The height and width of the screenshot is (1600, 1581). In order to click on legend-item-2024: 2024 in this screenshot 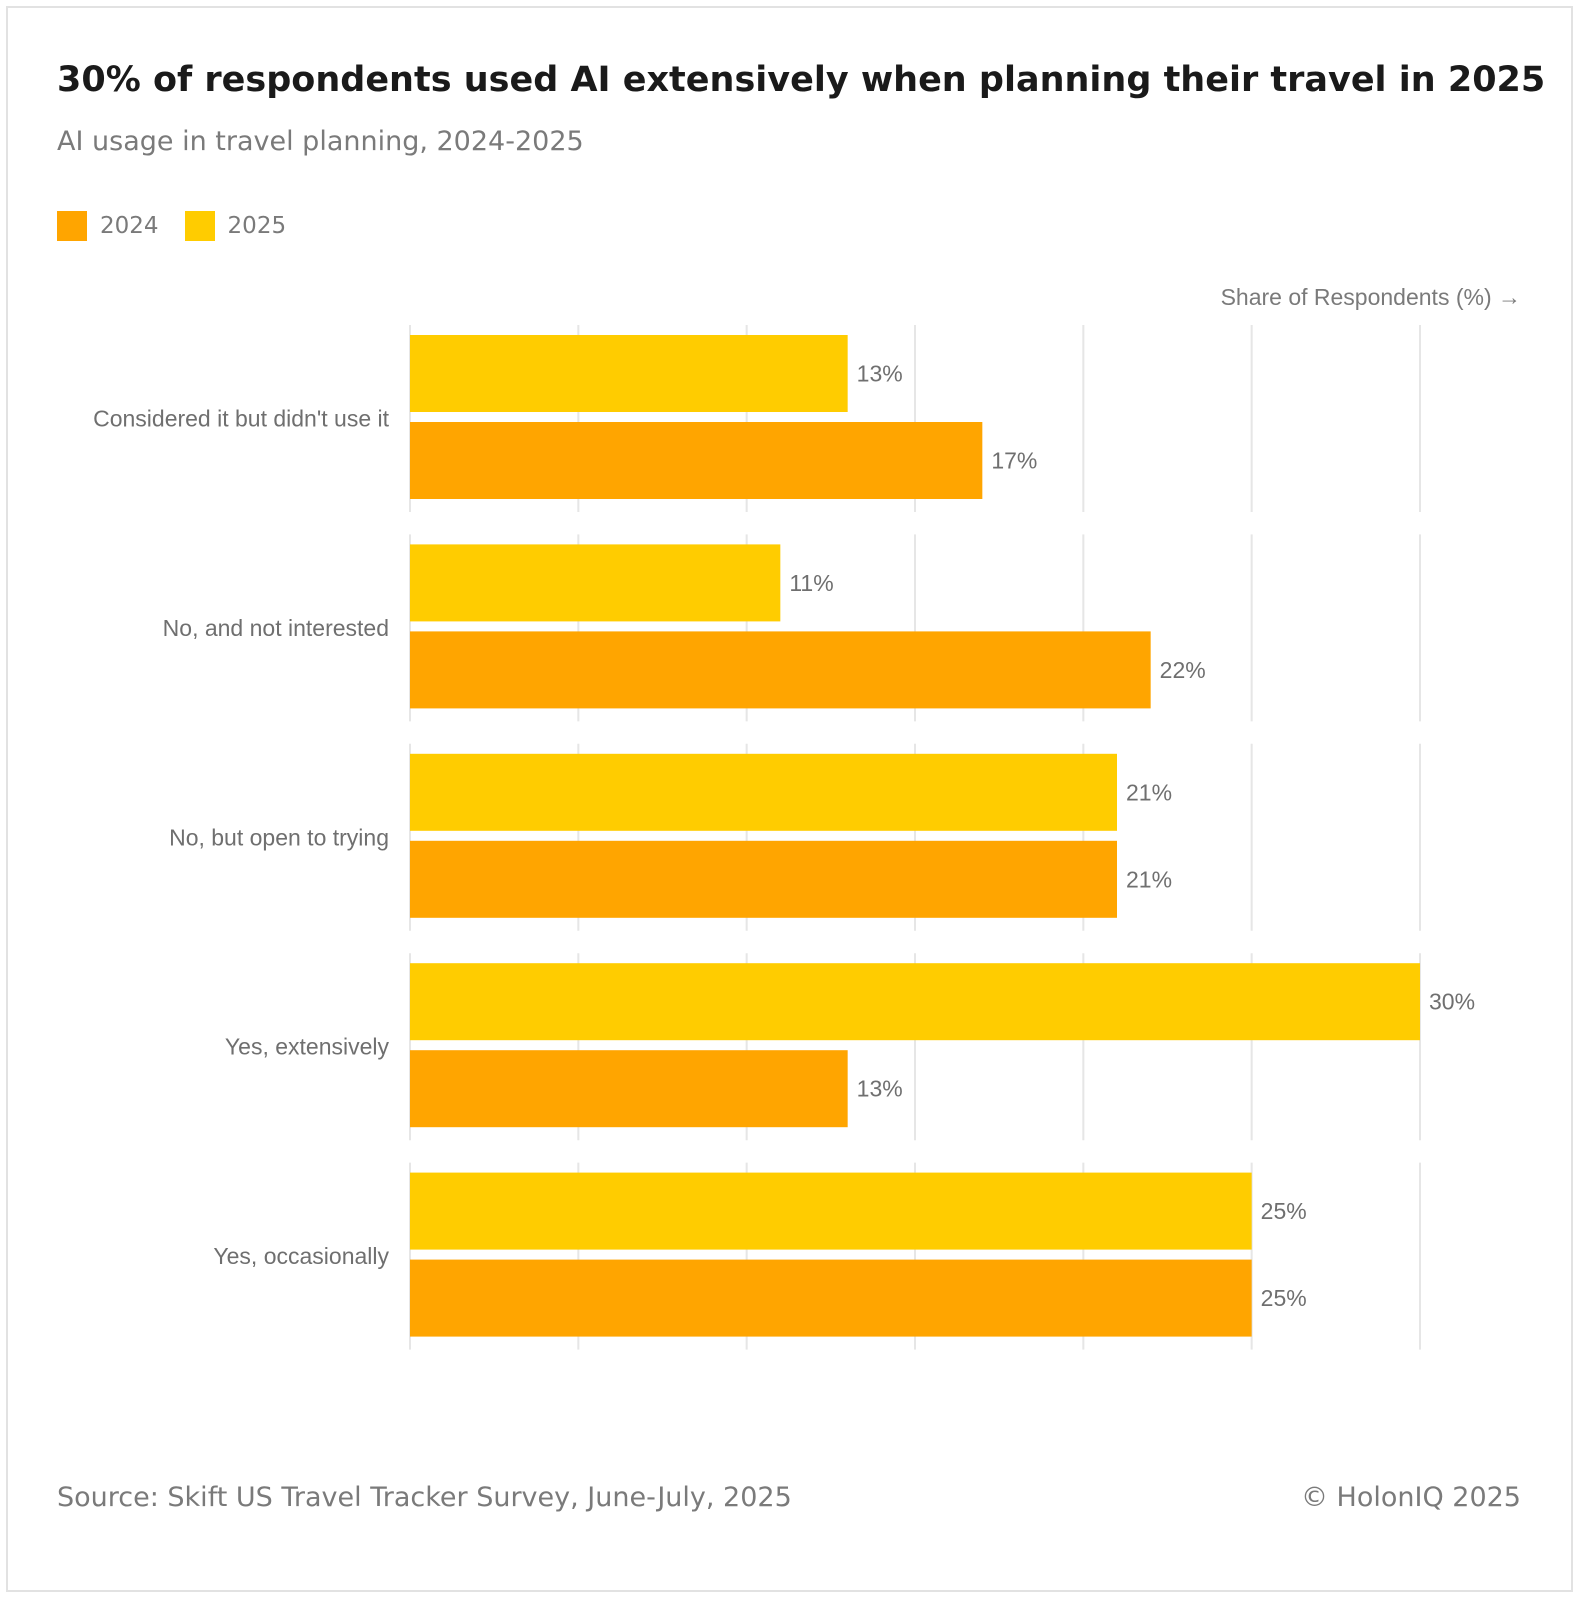, I will do `click(108, 226)`.